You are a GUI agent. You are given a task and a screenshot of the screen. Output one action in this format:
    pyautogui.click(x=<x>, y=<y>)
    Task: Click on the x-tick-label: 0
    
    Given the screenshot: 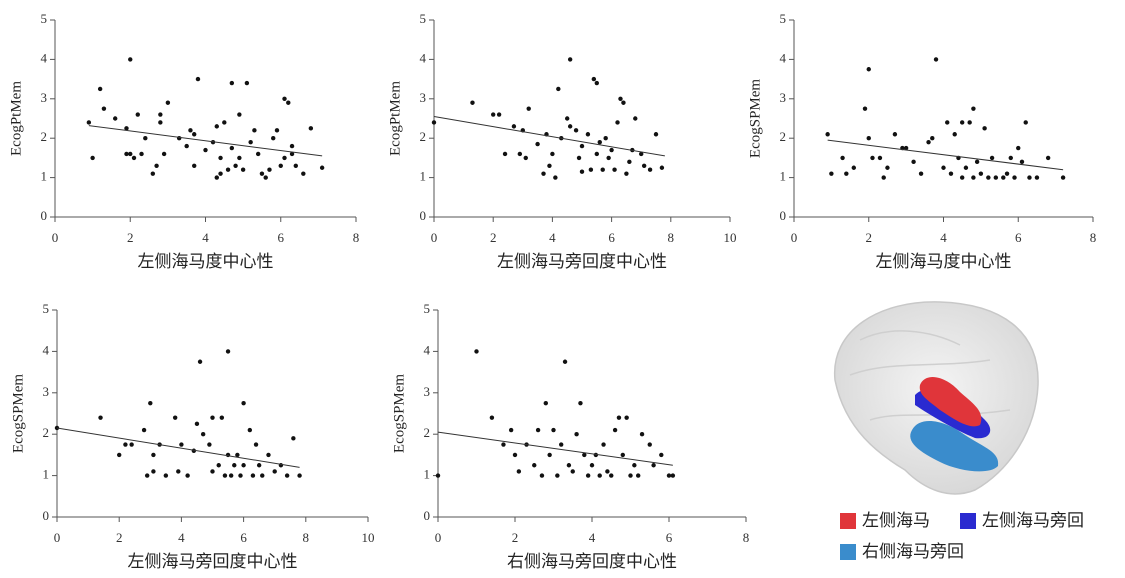 What is the action you would take?
    pyautogui.click(x=434, y=237)
    